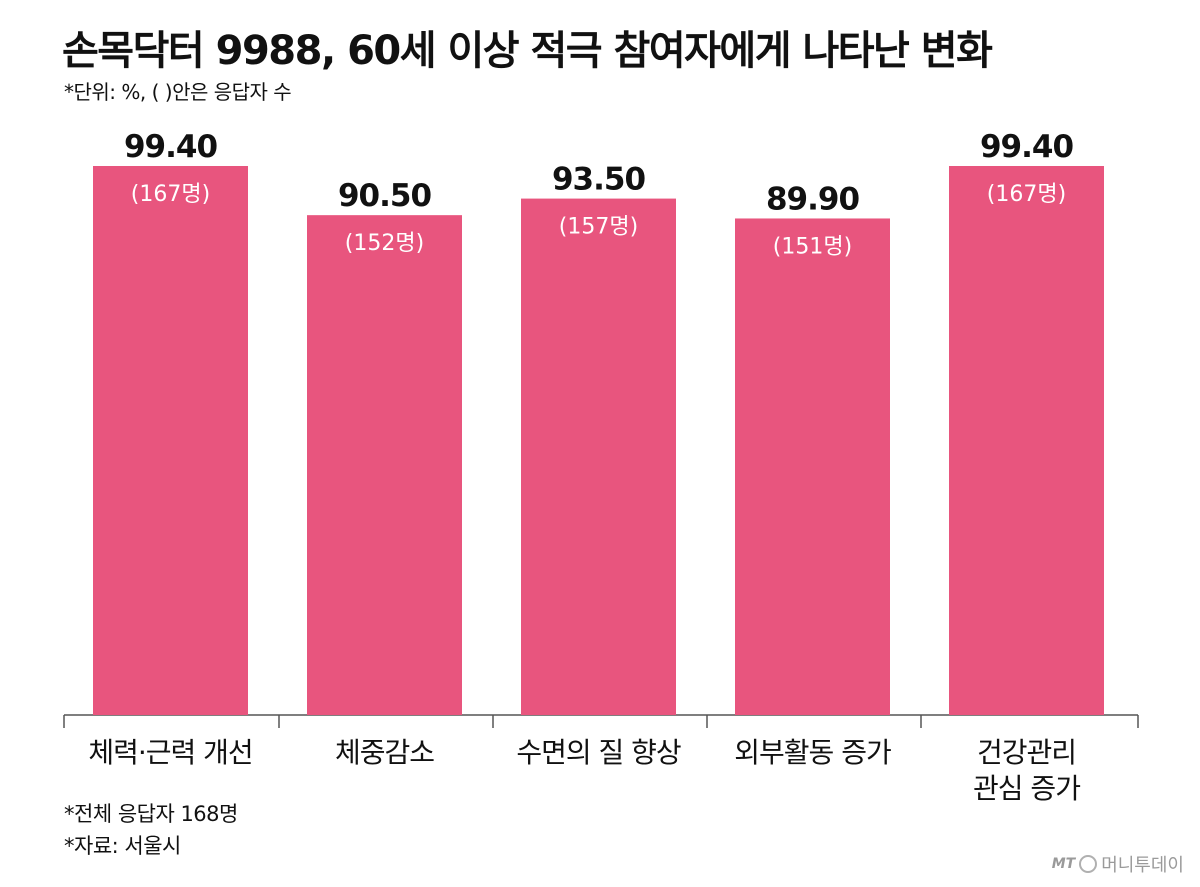 Image resolution: width=1200 pixels, height=887 pixels. I want to click on category-label: 체력·근력 개선, so click(170, 752).